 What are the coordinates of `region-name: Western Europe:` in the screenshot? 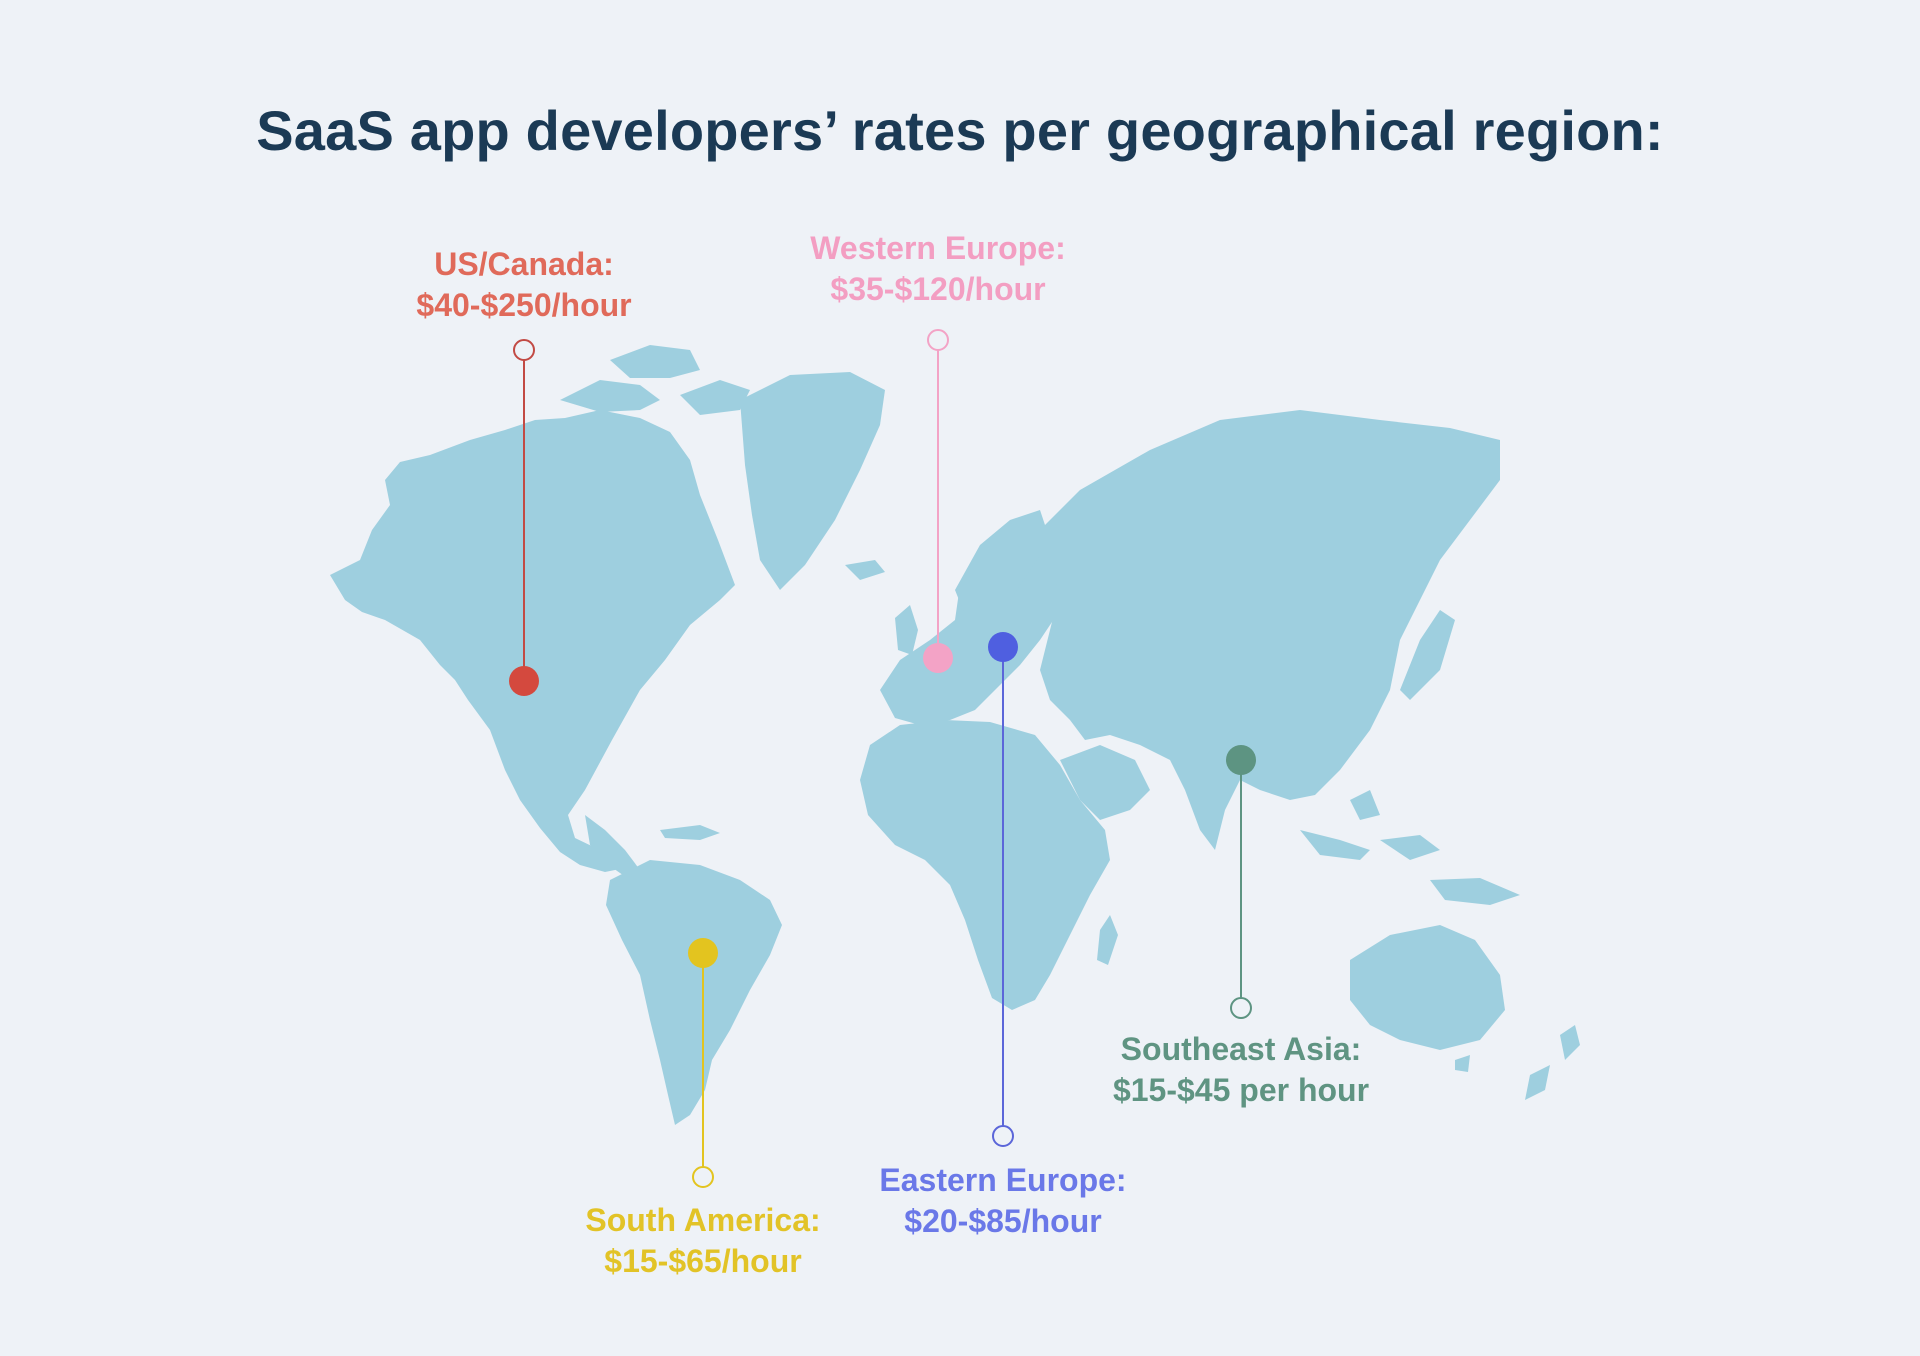 It's located at (938, 248).